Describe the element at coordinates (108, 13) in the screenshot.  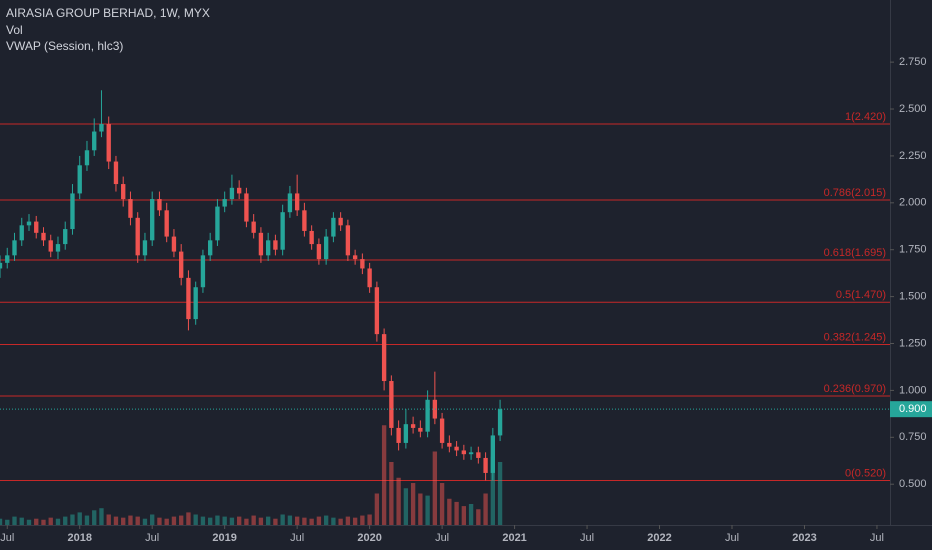
I see `chart-title: AIRASIA GROUP BERHAD, 1W, MYX` at that location.